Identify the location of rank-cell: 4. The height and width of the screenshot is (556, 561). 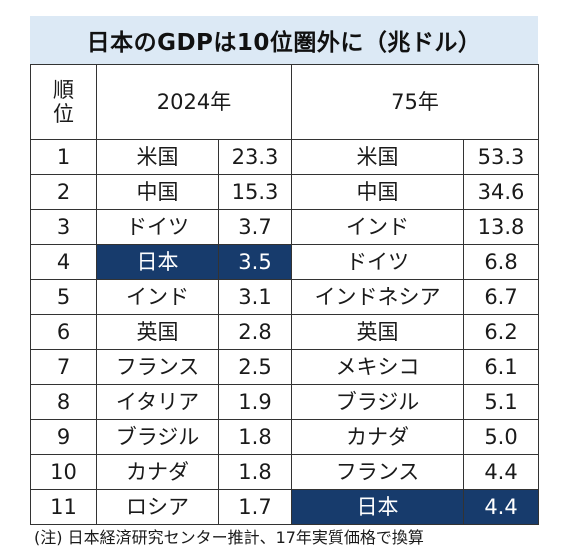
(63, 262).